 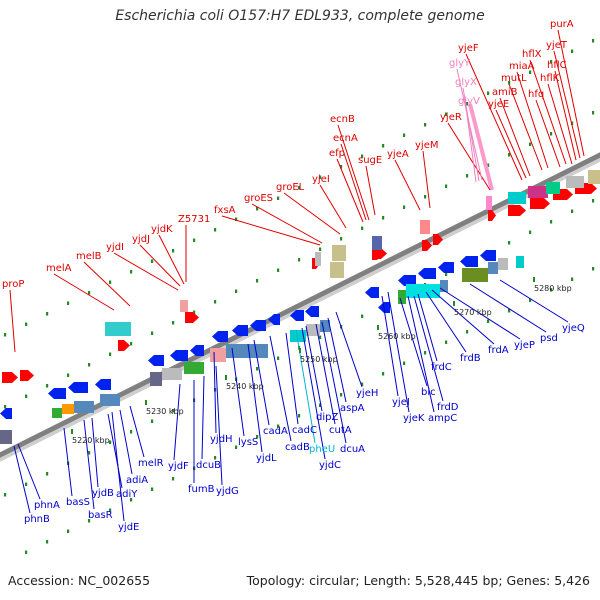 I want to click on gene-label-mutL: mutL, so click(x=514, y=78).